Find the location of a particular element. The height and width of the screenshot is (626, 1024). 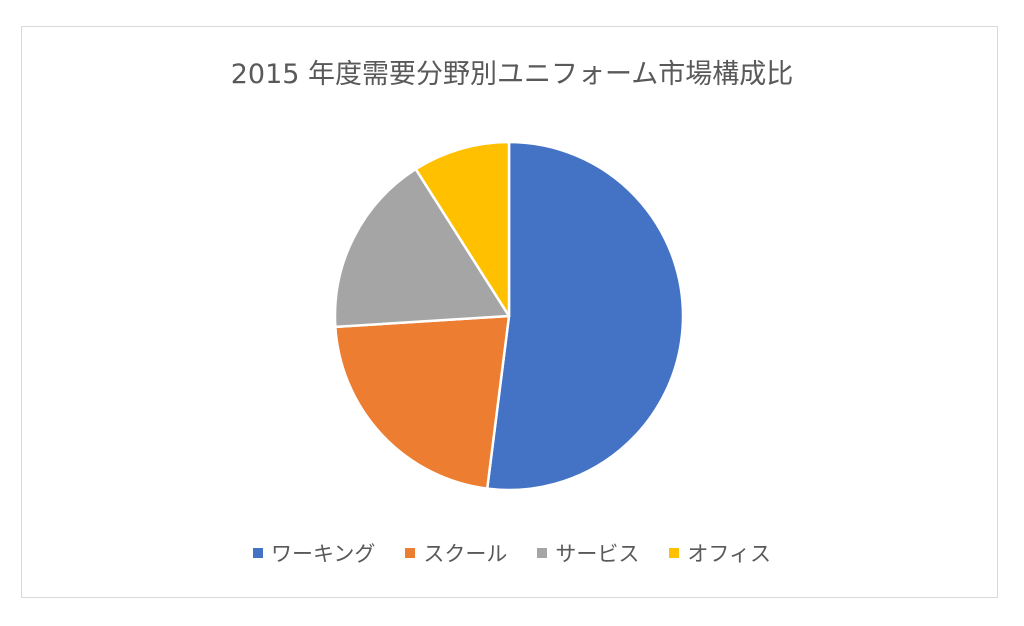

pie-slice-working is located at coordinates (585, 316).